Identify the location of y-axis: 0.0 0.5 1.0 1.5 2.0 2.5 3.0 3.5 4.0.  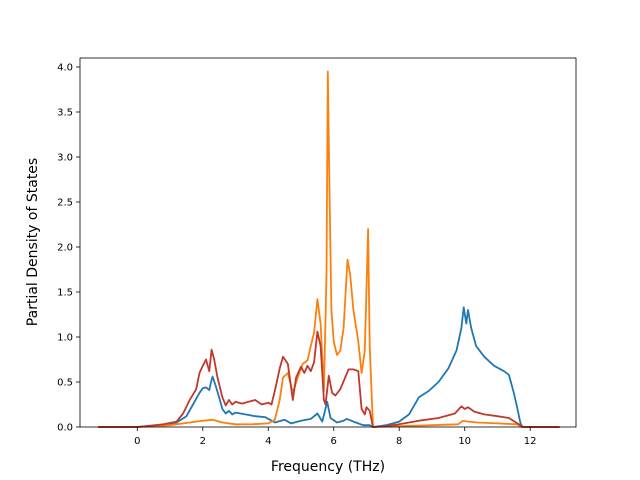
(68, 248).